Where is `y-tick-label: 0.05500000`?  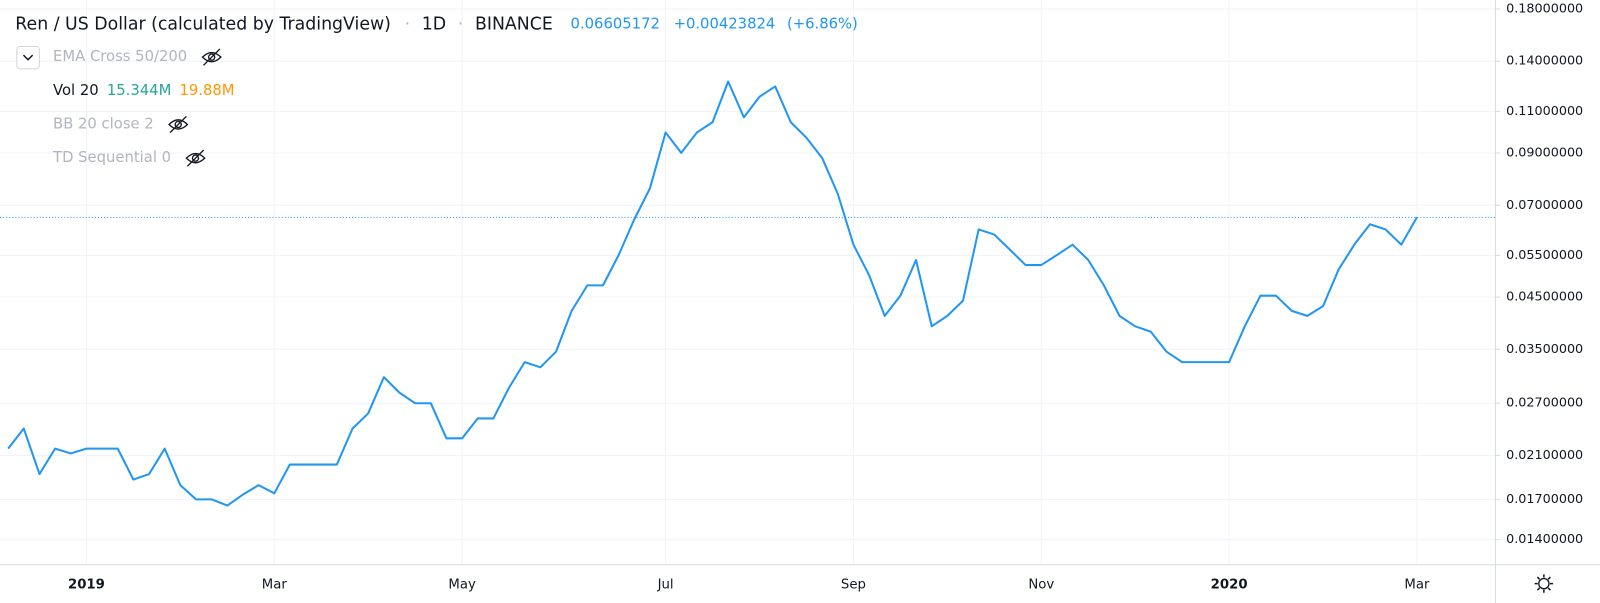 y-tick-label: 0.05500000 is located at coordinates (1544, 255).